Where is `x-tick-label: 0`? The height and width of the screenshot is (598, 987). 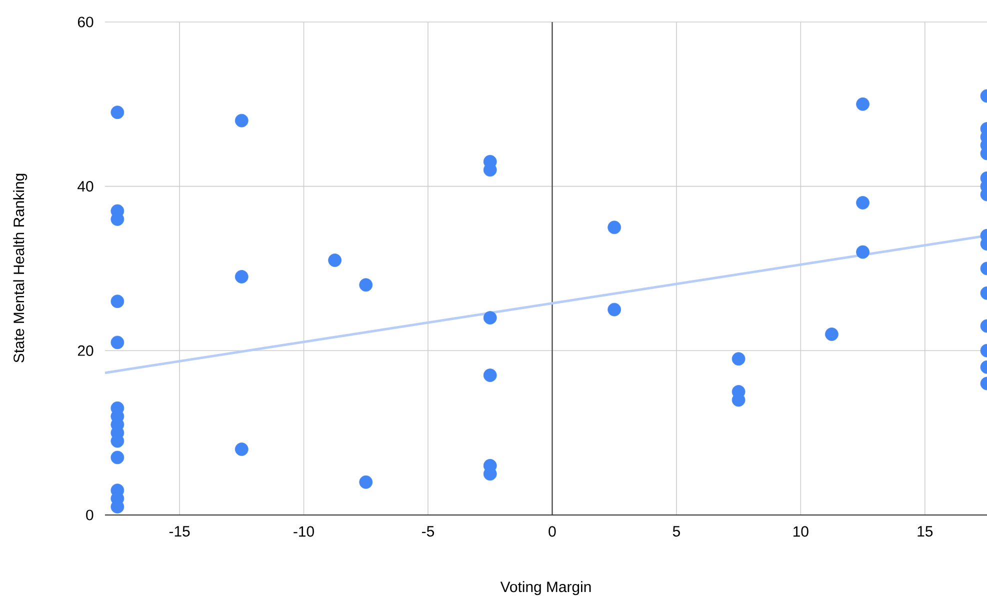 x-tick-label: 0 is located at coordinates (552, 531).